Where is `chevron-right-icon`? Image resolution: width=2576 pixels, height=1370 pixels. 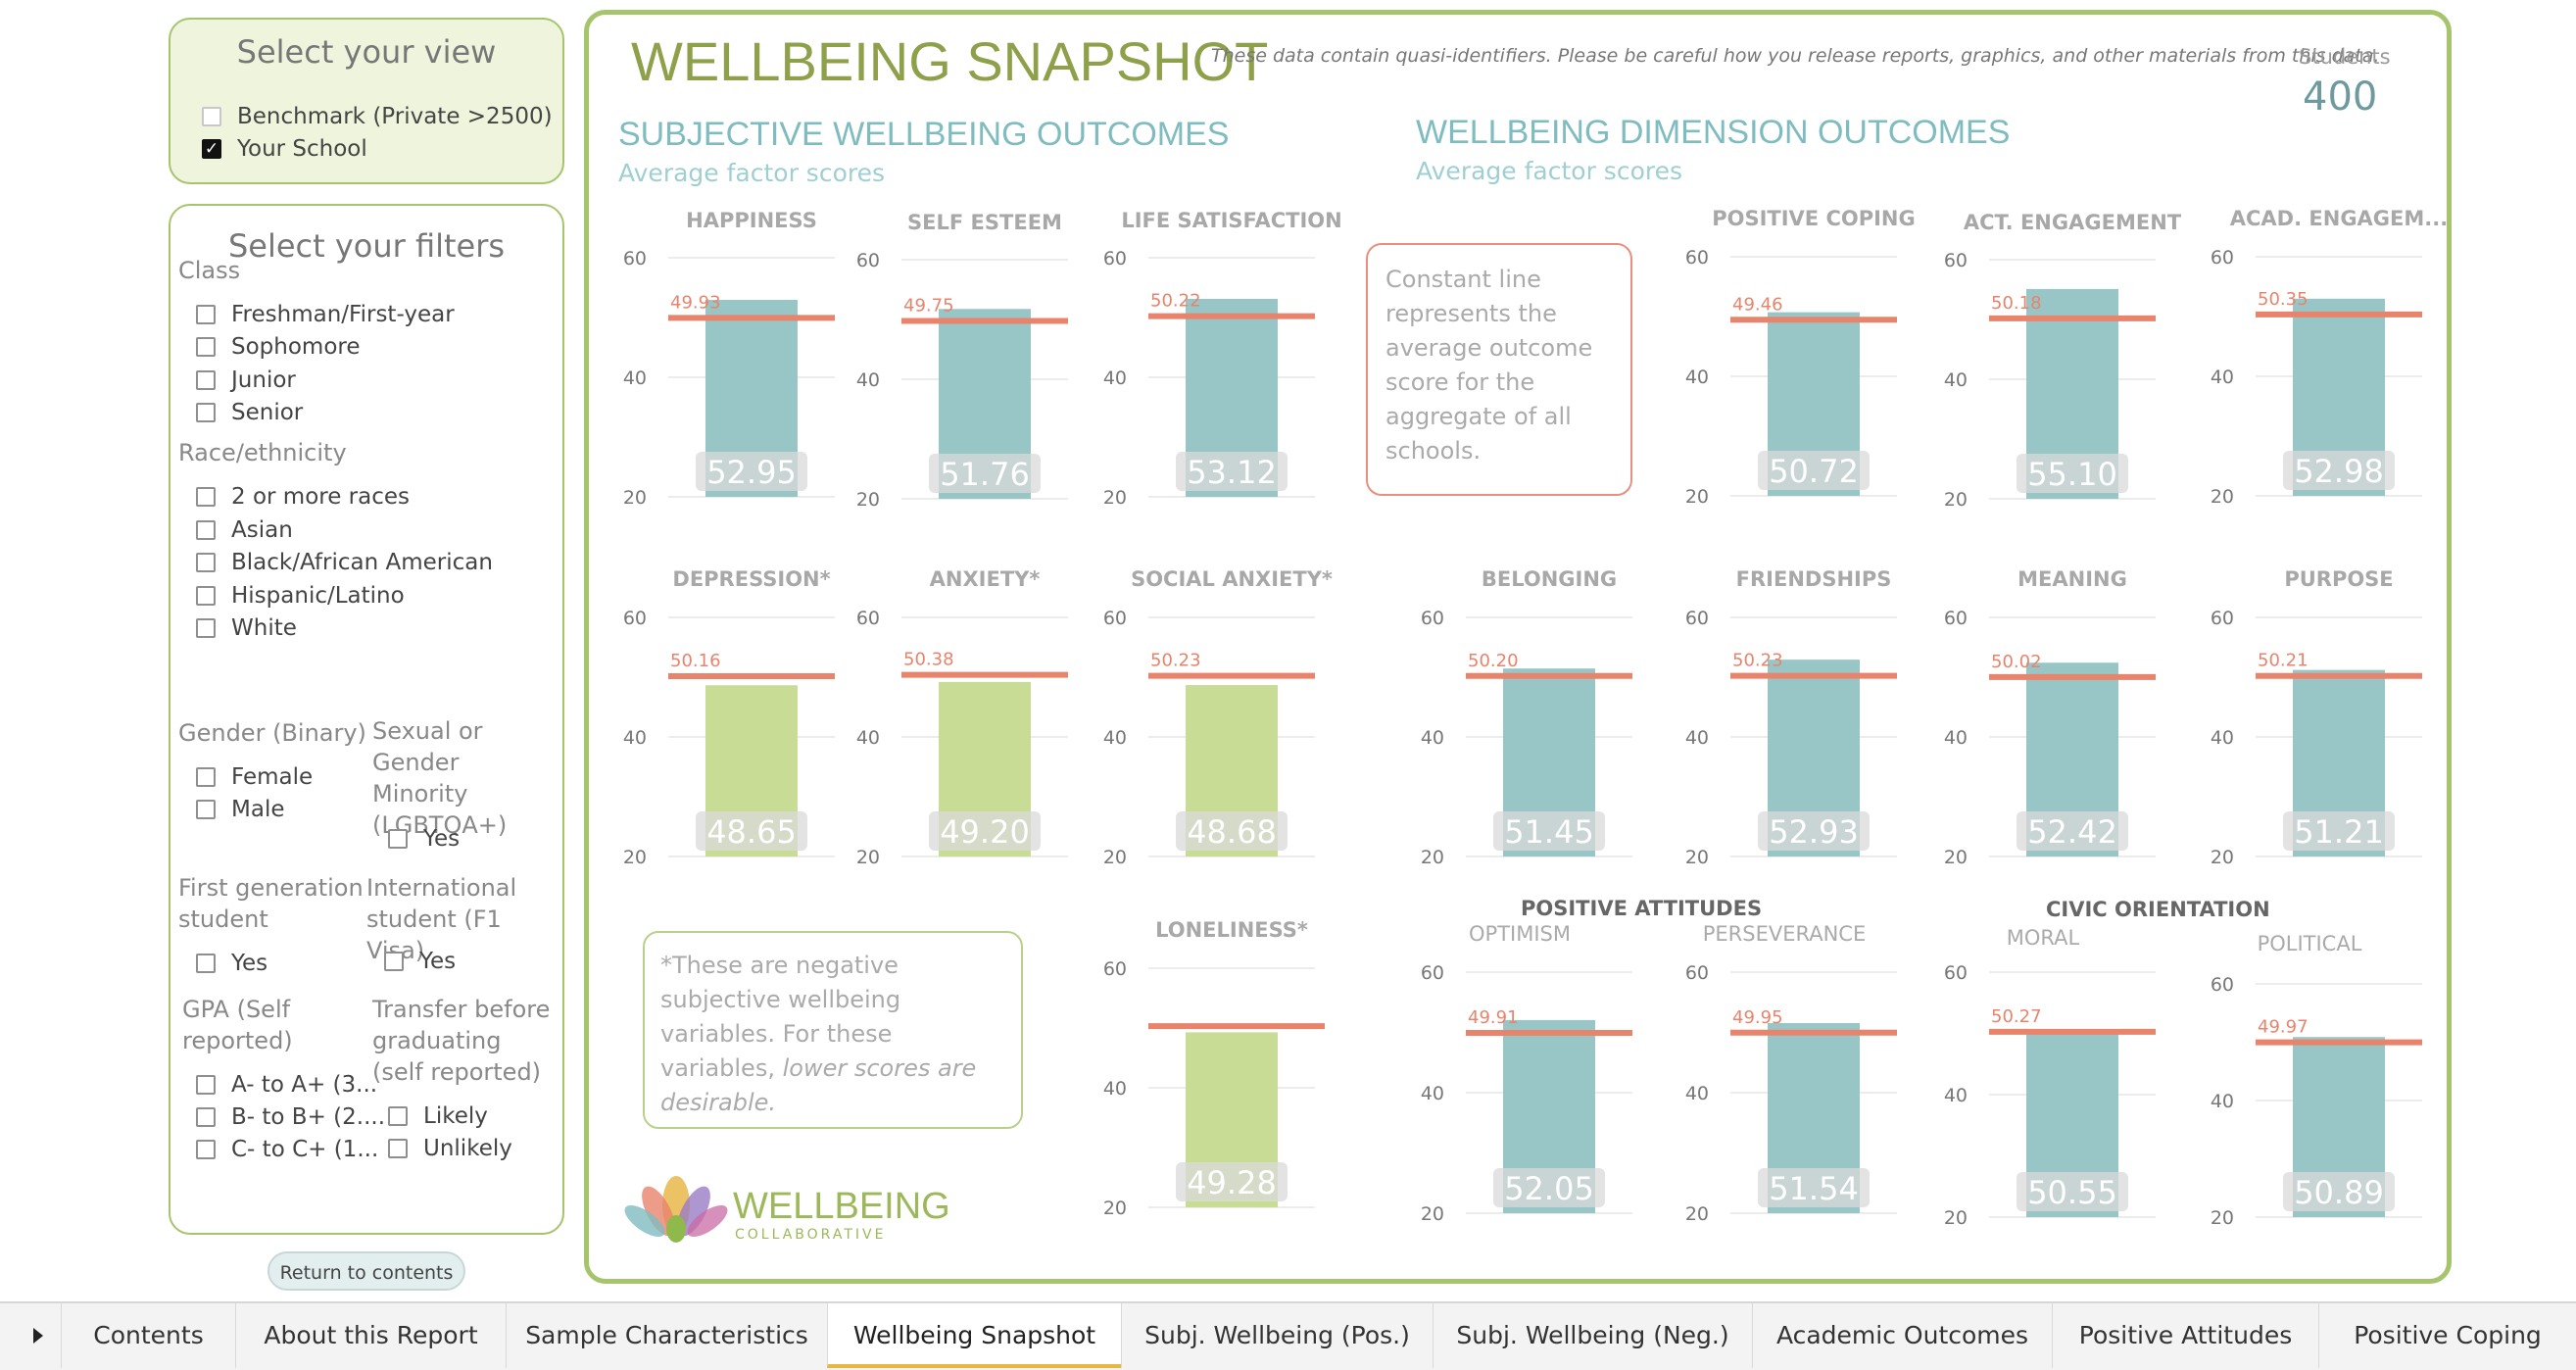 chevron-right-icon is located at coordinates (38, 1336).